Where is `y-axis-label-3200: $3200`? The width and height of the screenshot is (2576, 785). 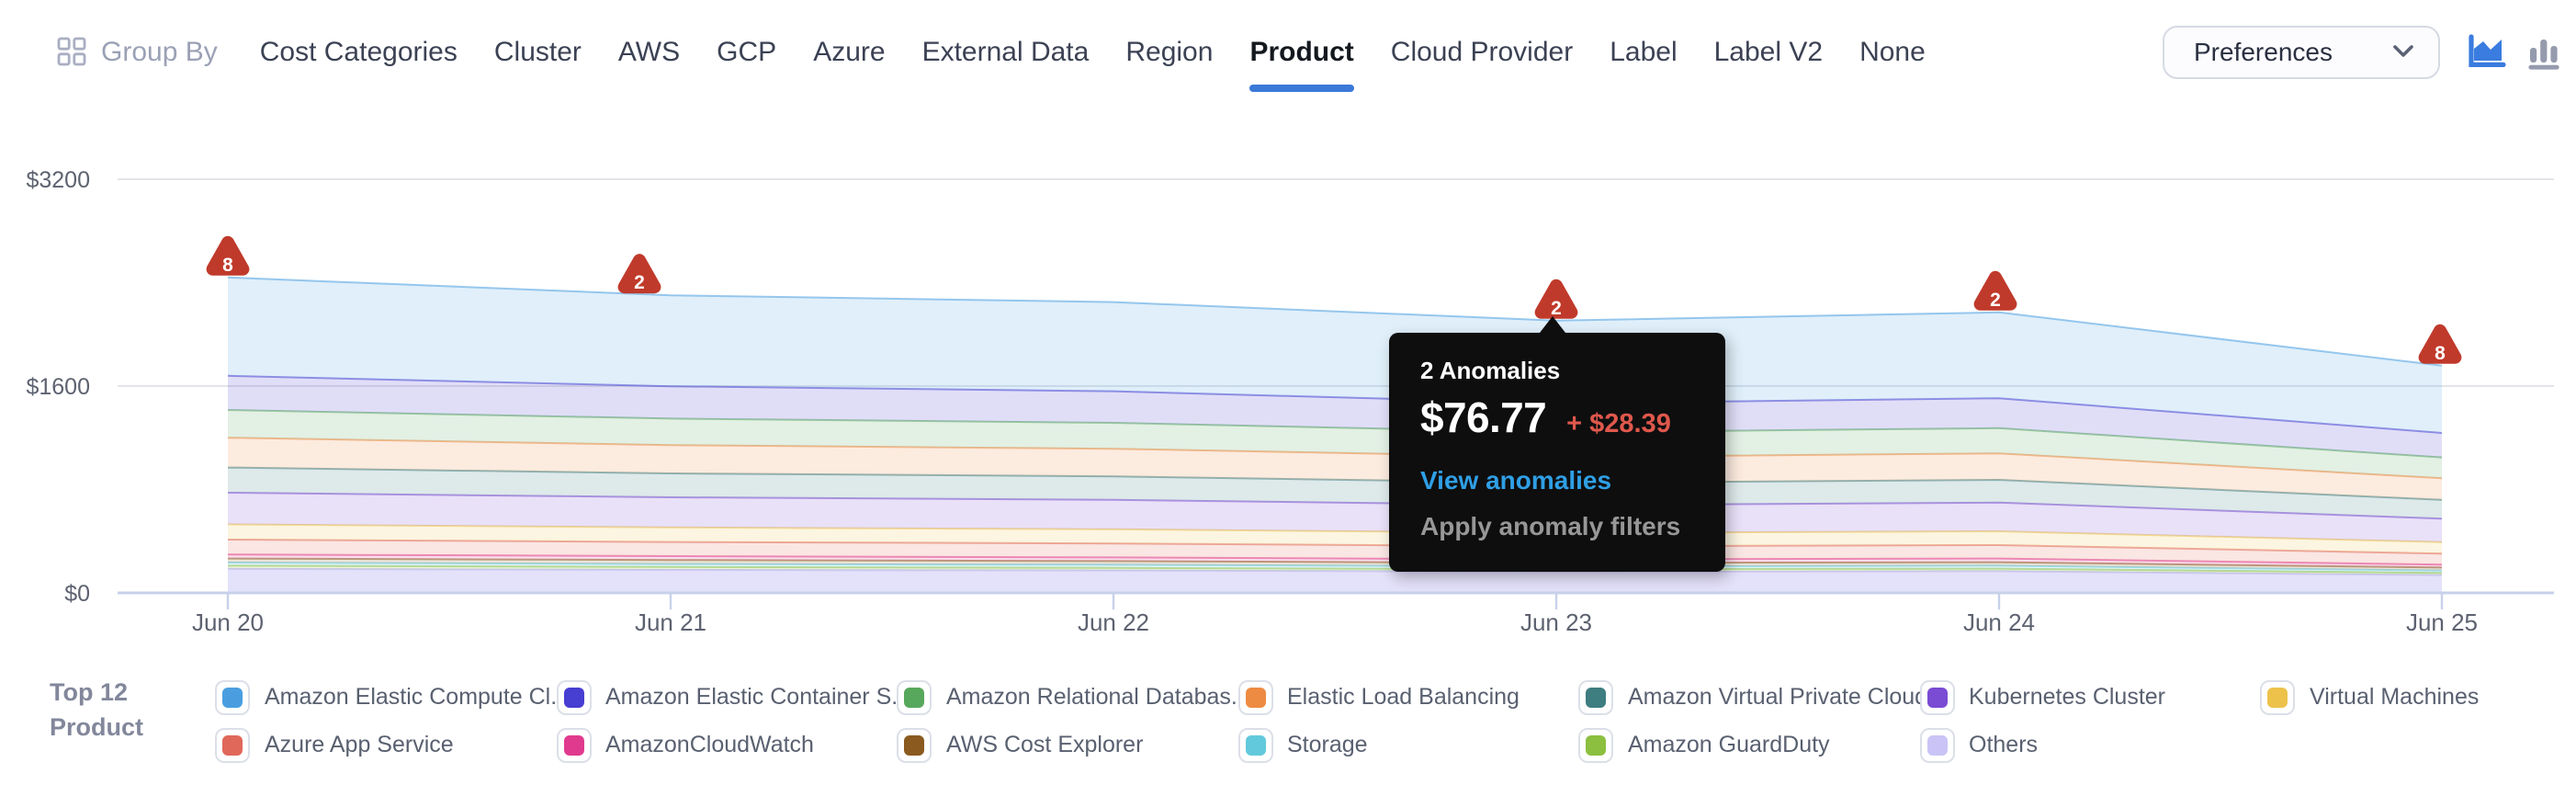 y-axis-label-3200: $3200 is located at coordinates (58, 180).